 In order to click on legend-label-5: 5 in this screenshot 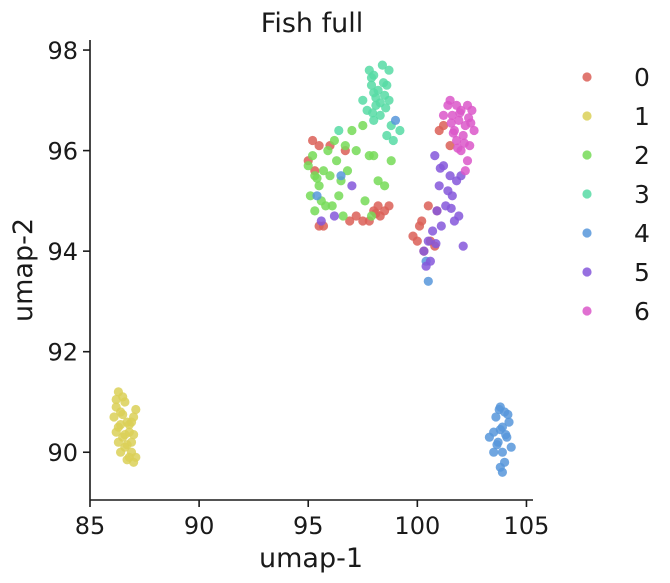, I will do `click(642, 272)`.